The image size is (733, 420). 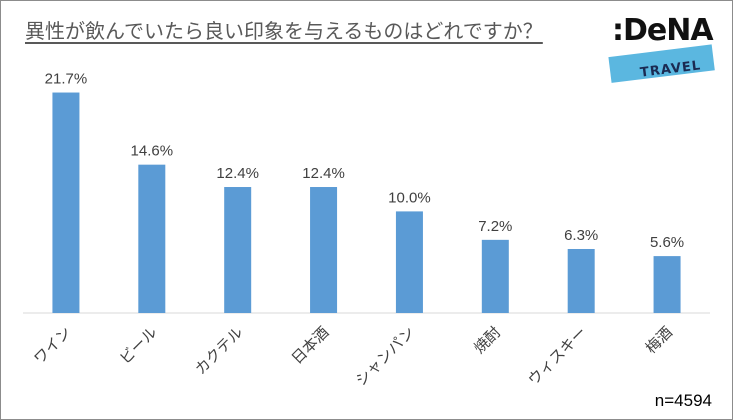 What do you see at coordinates (487, 340) in the screenshot?
I see `category-label-6: 焼酎` at bounding box center [487, 340].